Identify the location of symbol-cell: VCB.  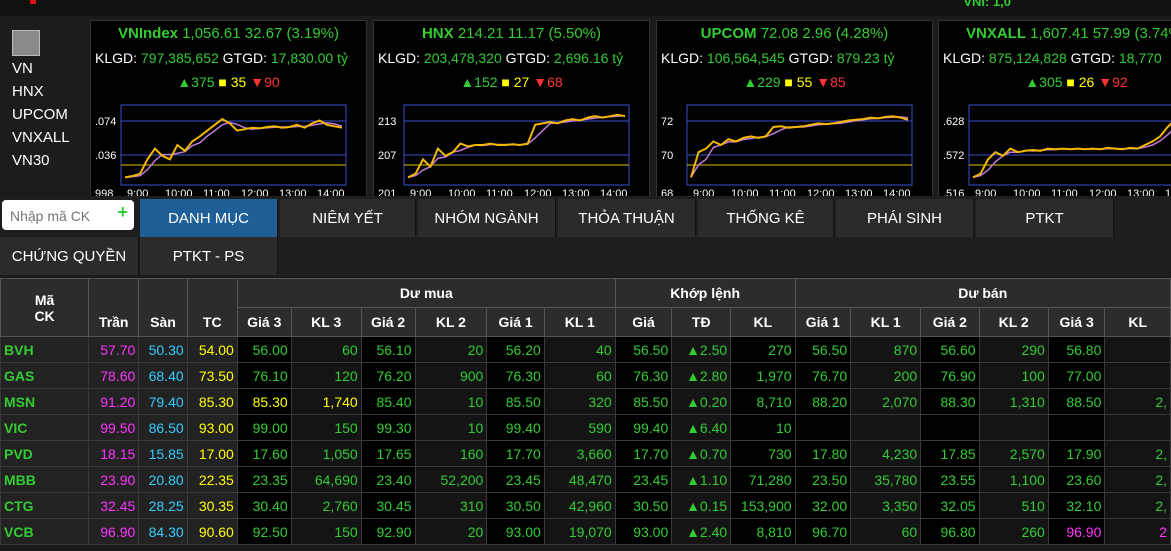
(45, 531).